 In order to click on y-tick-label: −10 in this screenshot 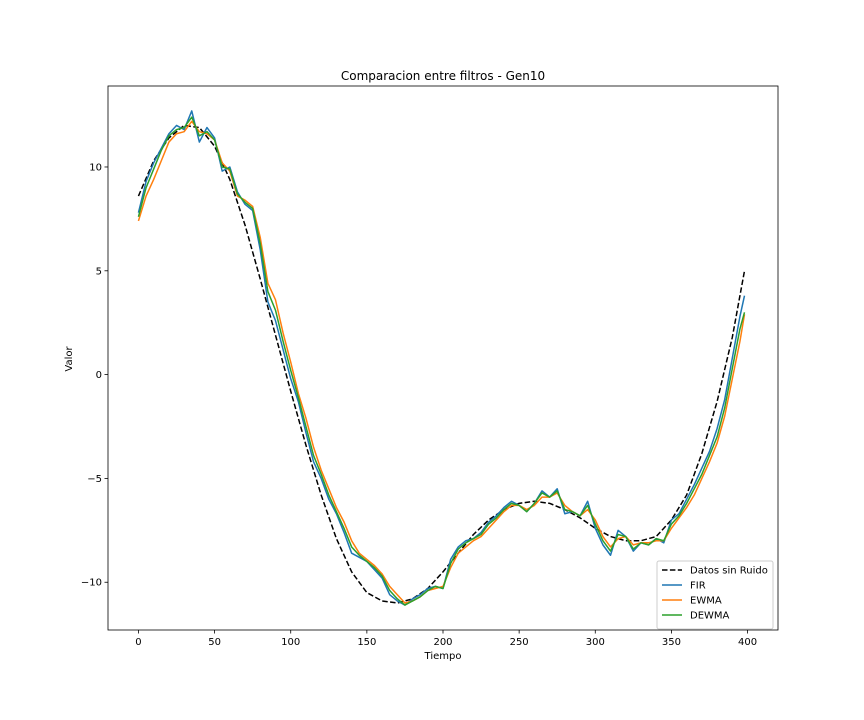, I will do `click(91, 583)`.